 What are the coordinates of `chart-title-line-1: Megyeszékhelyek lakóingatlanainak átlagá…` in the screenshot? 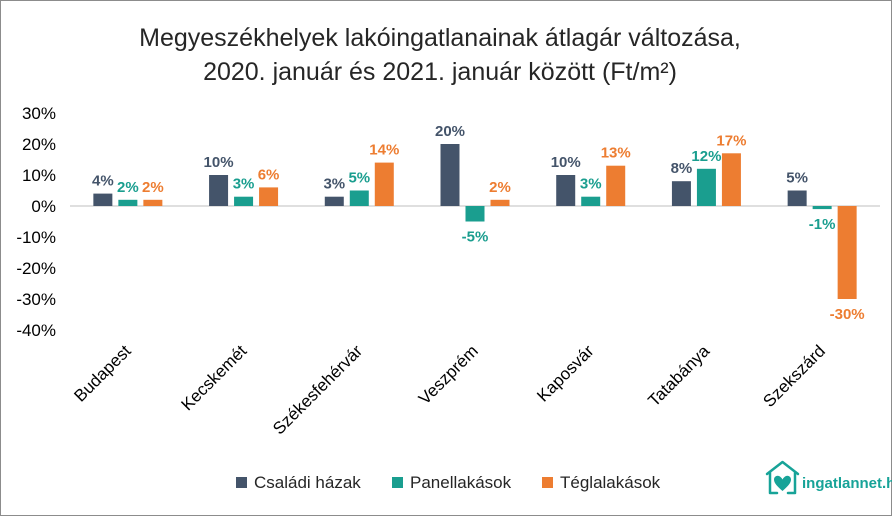 It's located at (440, 38).